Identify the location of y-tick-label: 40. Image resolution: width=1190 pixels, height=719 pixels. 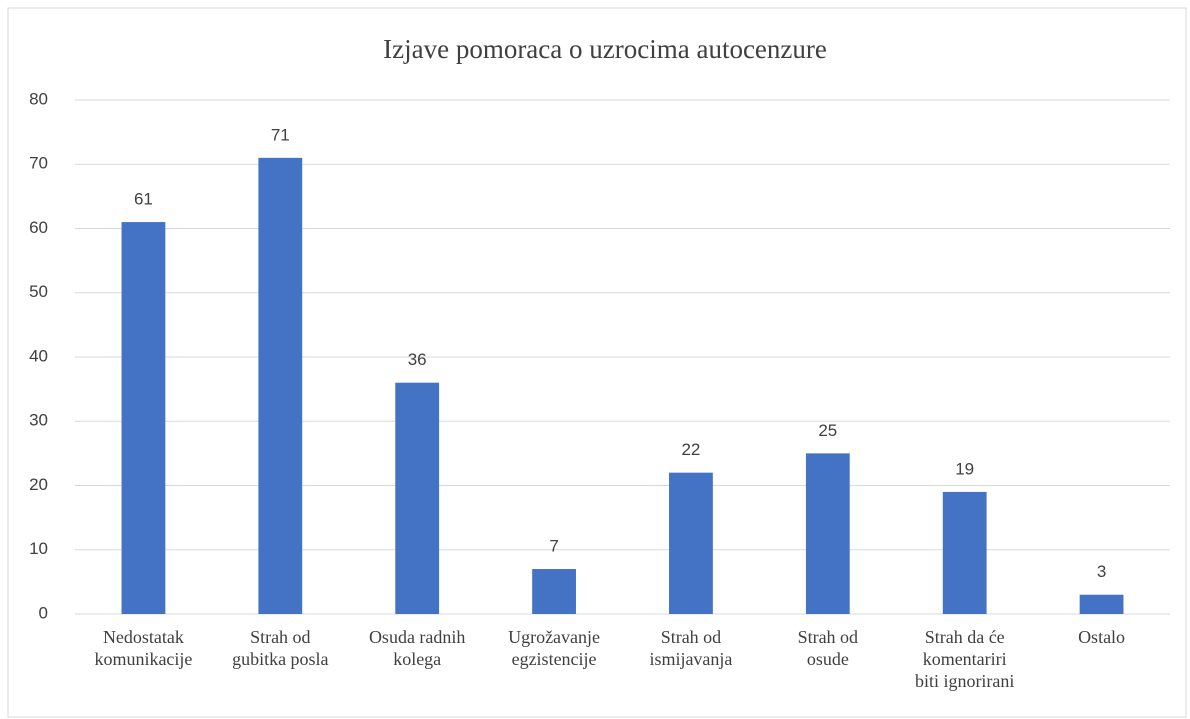
(38, 355).